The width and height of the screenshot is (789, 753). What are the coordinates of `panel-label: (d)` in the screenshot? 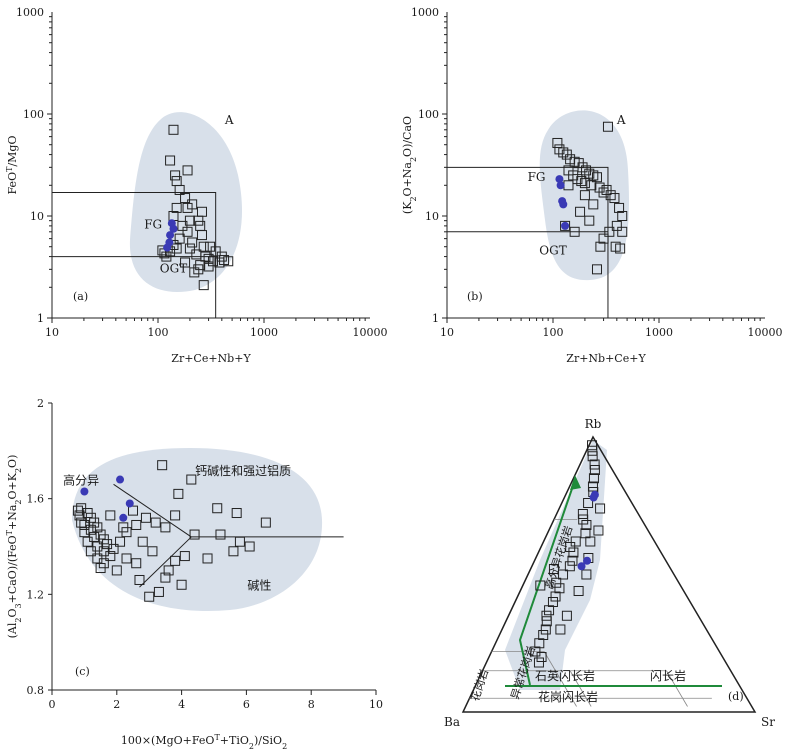 It's located at (736, 696).